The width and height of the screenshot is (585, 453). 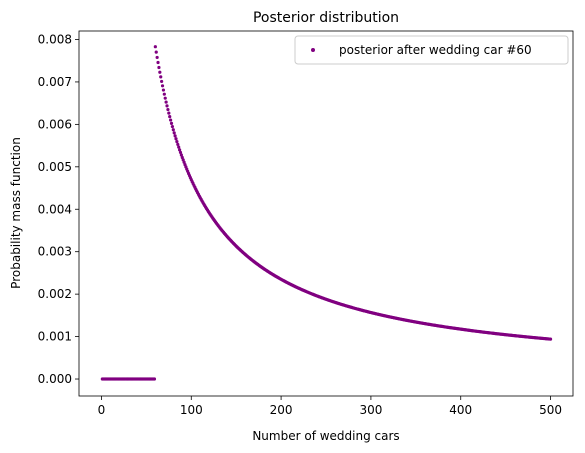 I want to click on legend-box, so click(x=431, y=50).